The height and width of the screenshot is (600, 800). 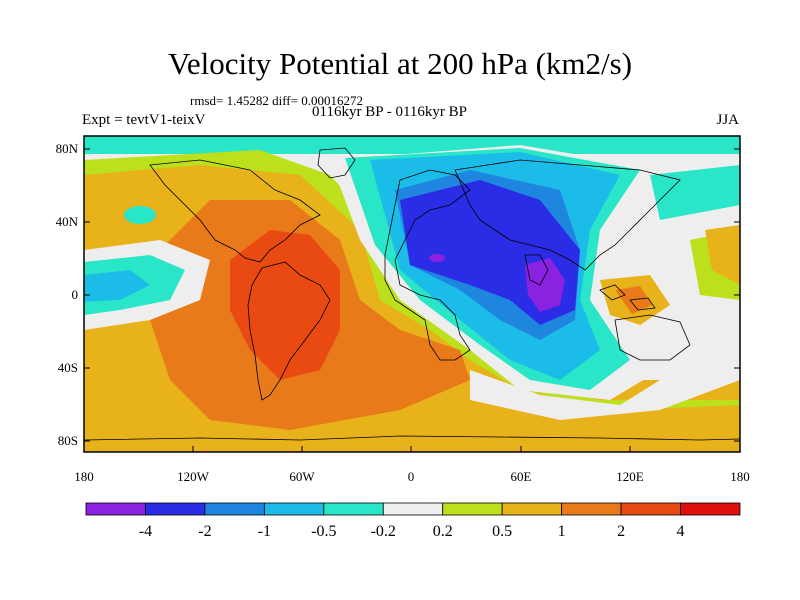 What do you see at coordinates (536, 270) in the screenshot?
I see `india-coast` at bounding box center [536, 270].